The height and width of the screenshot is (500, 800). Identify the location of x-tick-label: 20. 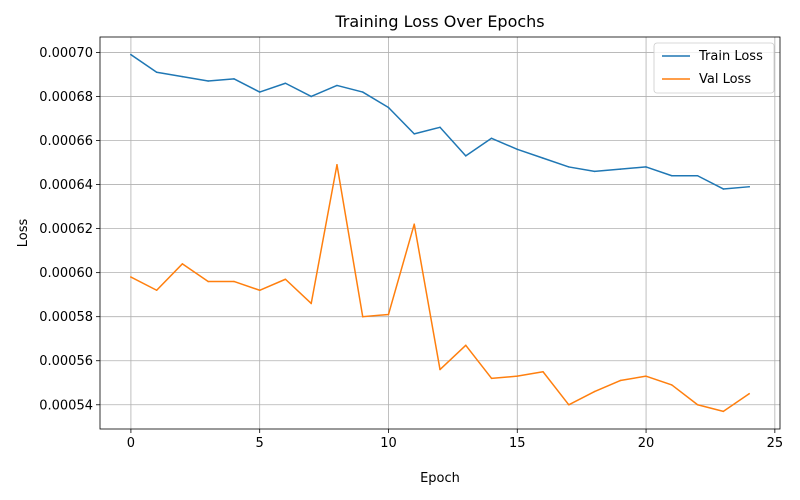
(646, 443).